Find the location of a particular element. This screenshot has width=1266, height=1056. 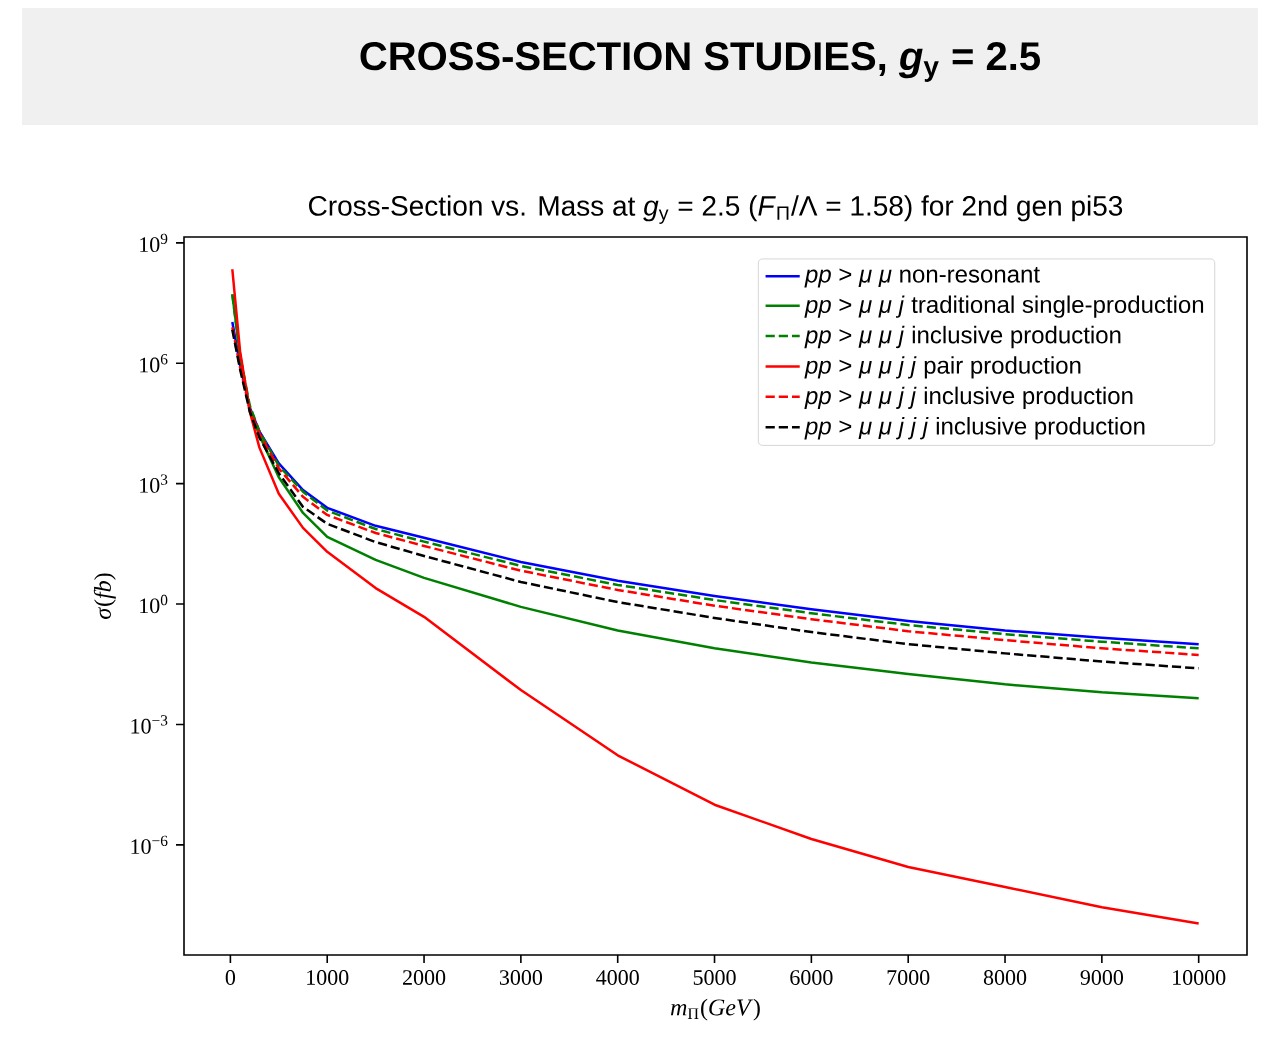

legend-label: pp > μ μ j j inclusive production is located at coordinates (968, 397).